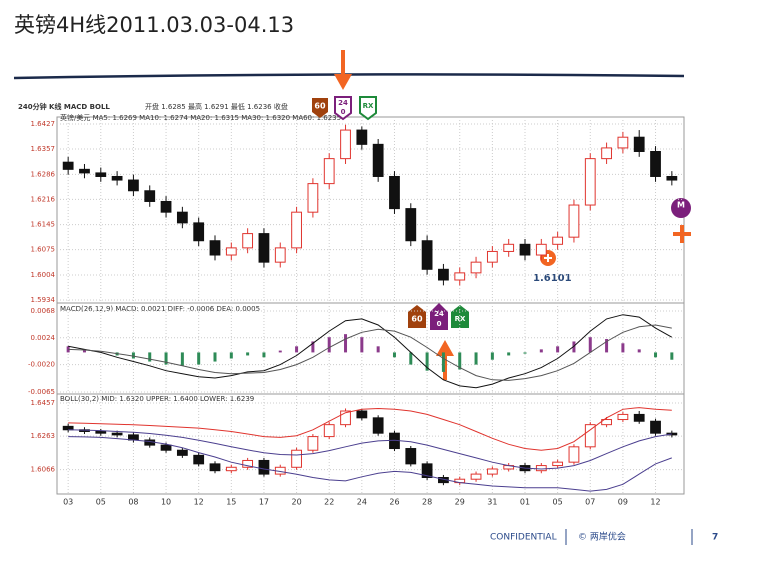 Image resolution: width=784 pixels, height=588 pixels. I want to click on x-tick-label: 09, so click(623, 502).